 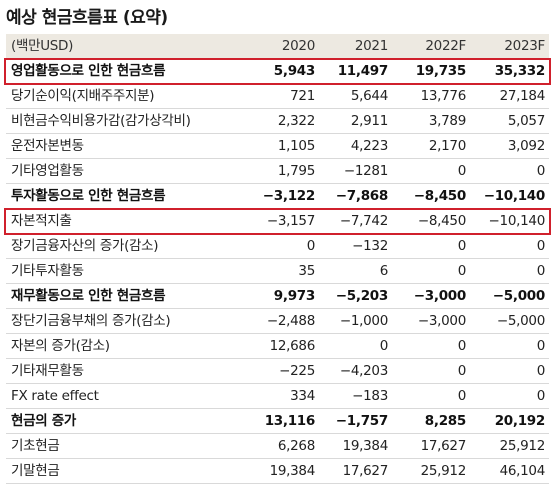 I want to click on row-label: FX rate effect, so click(x=121, y=396).